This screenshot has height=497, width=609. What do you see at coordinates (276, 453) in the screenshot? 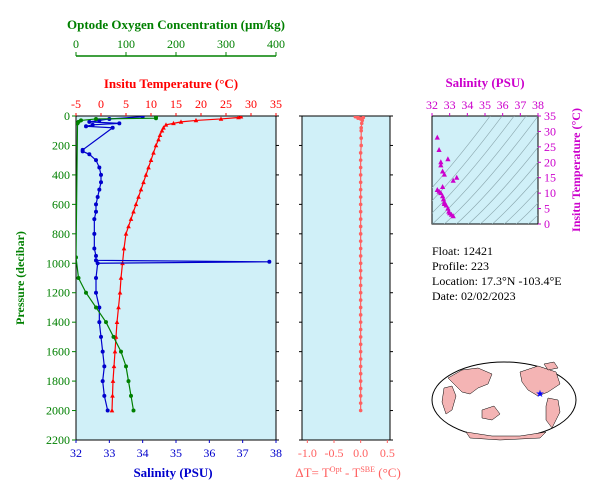
I see `salinity-tick-label: 38` at bounding box center [276, 453].